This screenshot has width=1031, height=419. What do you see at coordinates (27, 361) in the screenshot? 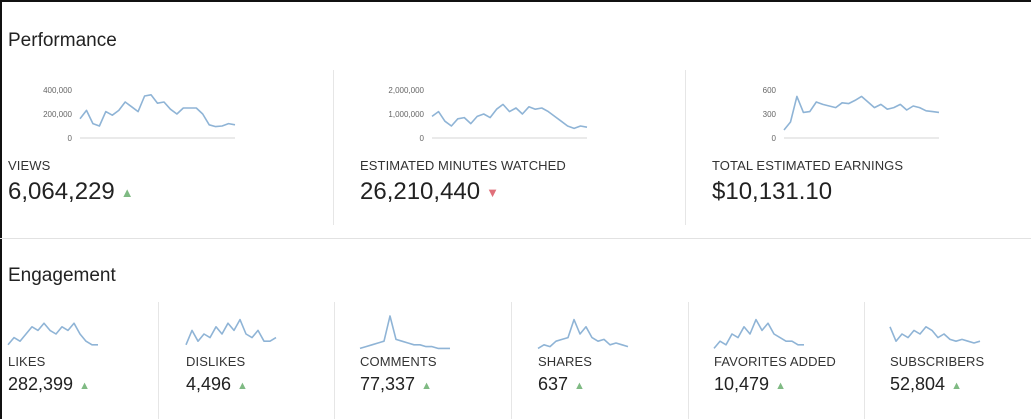
I see `likes-label: LIKES` at bounding box center [27, 361].